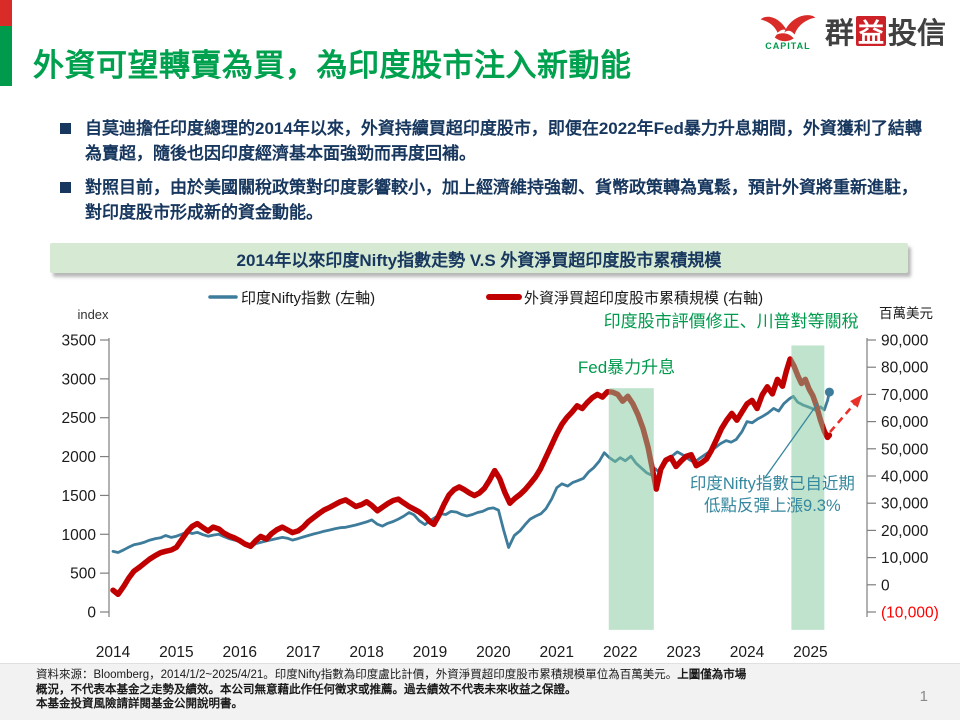 This screenshot has width=960, height=720. What do you see at coordinates (79, 496) in the screenshot?
I see `left-axis-tick-label: 1500` at bounding box center [79, 496].